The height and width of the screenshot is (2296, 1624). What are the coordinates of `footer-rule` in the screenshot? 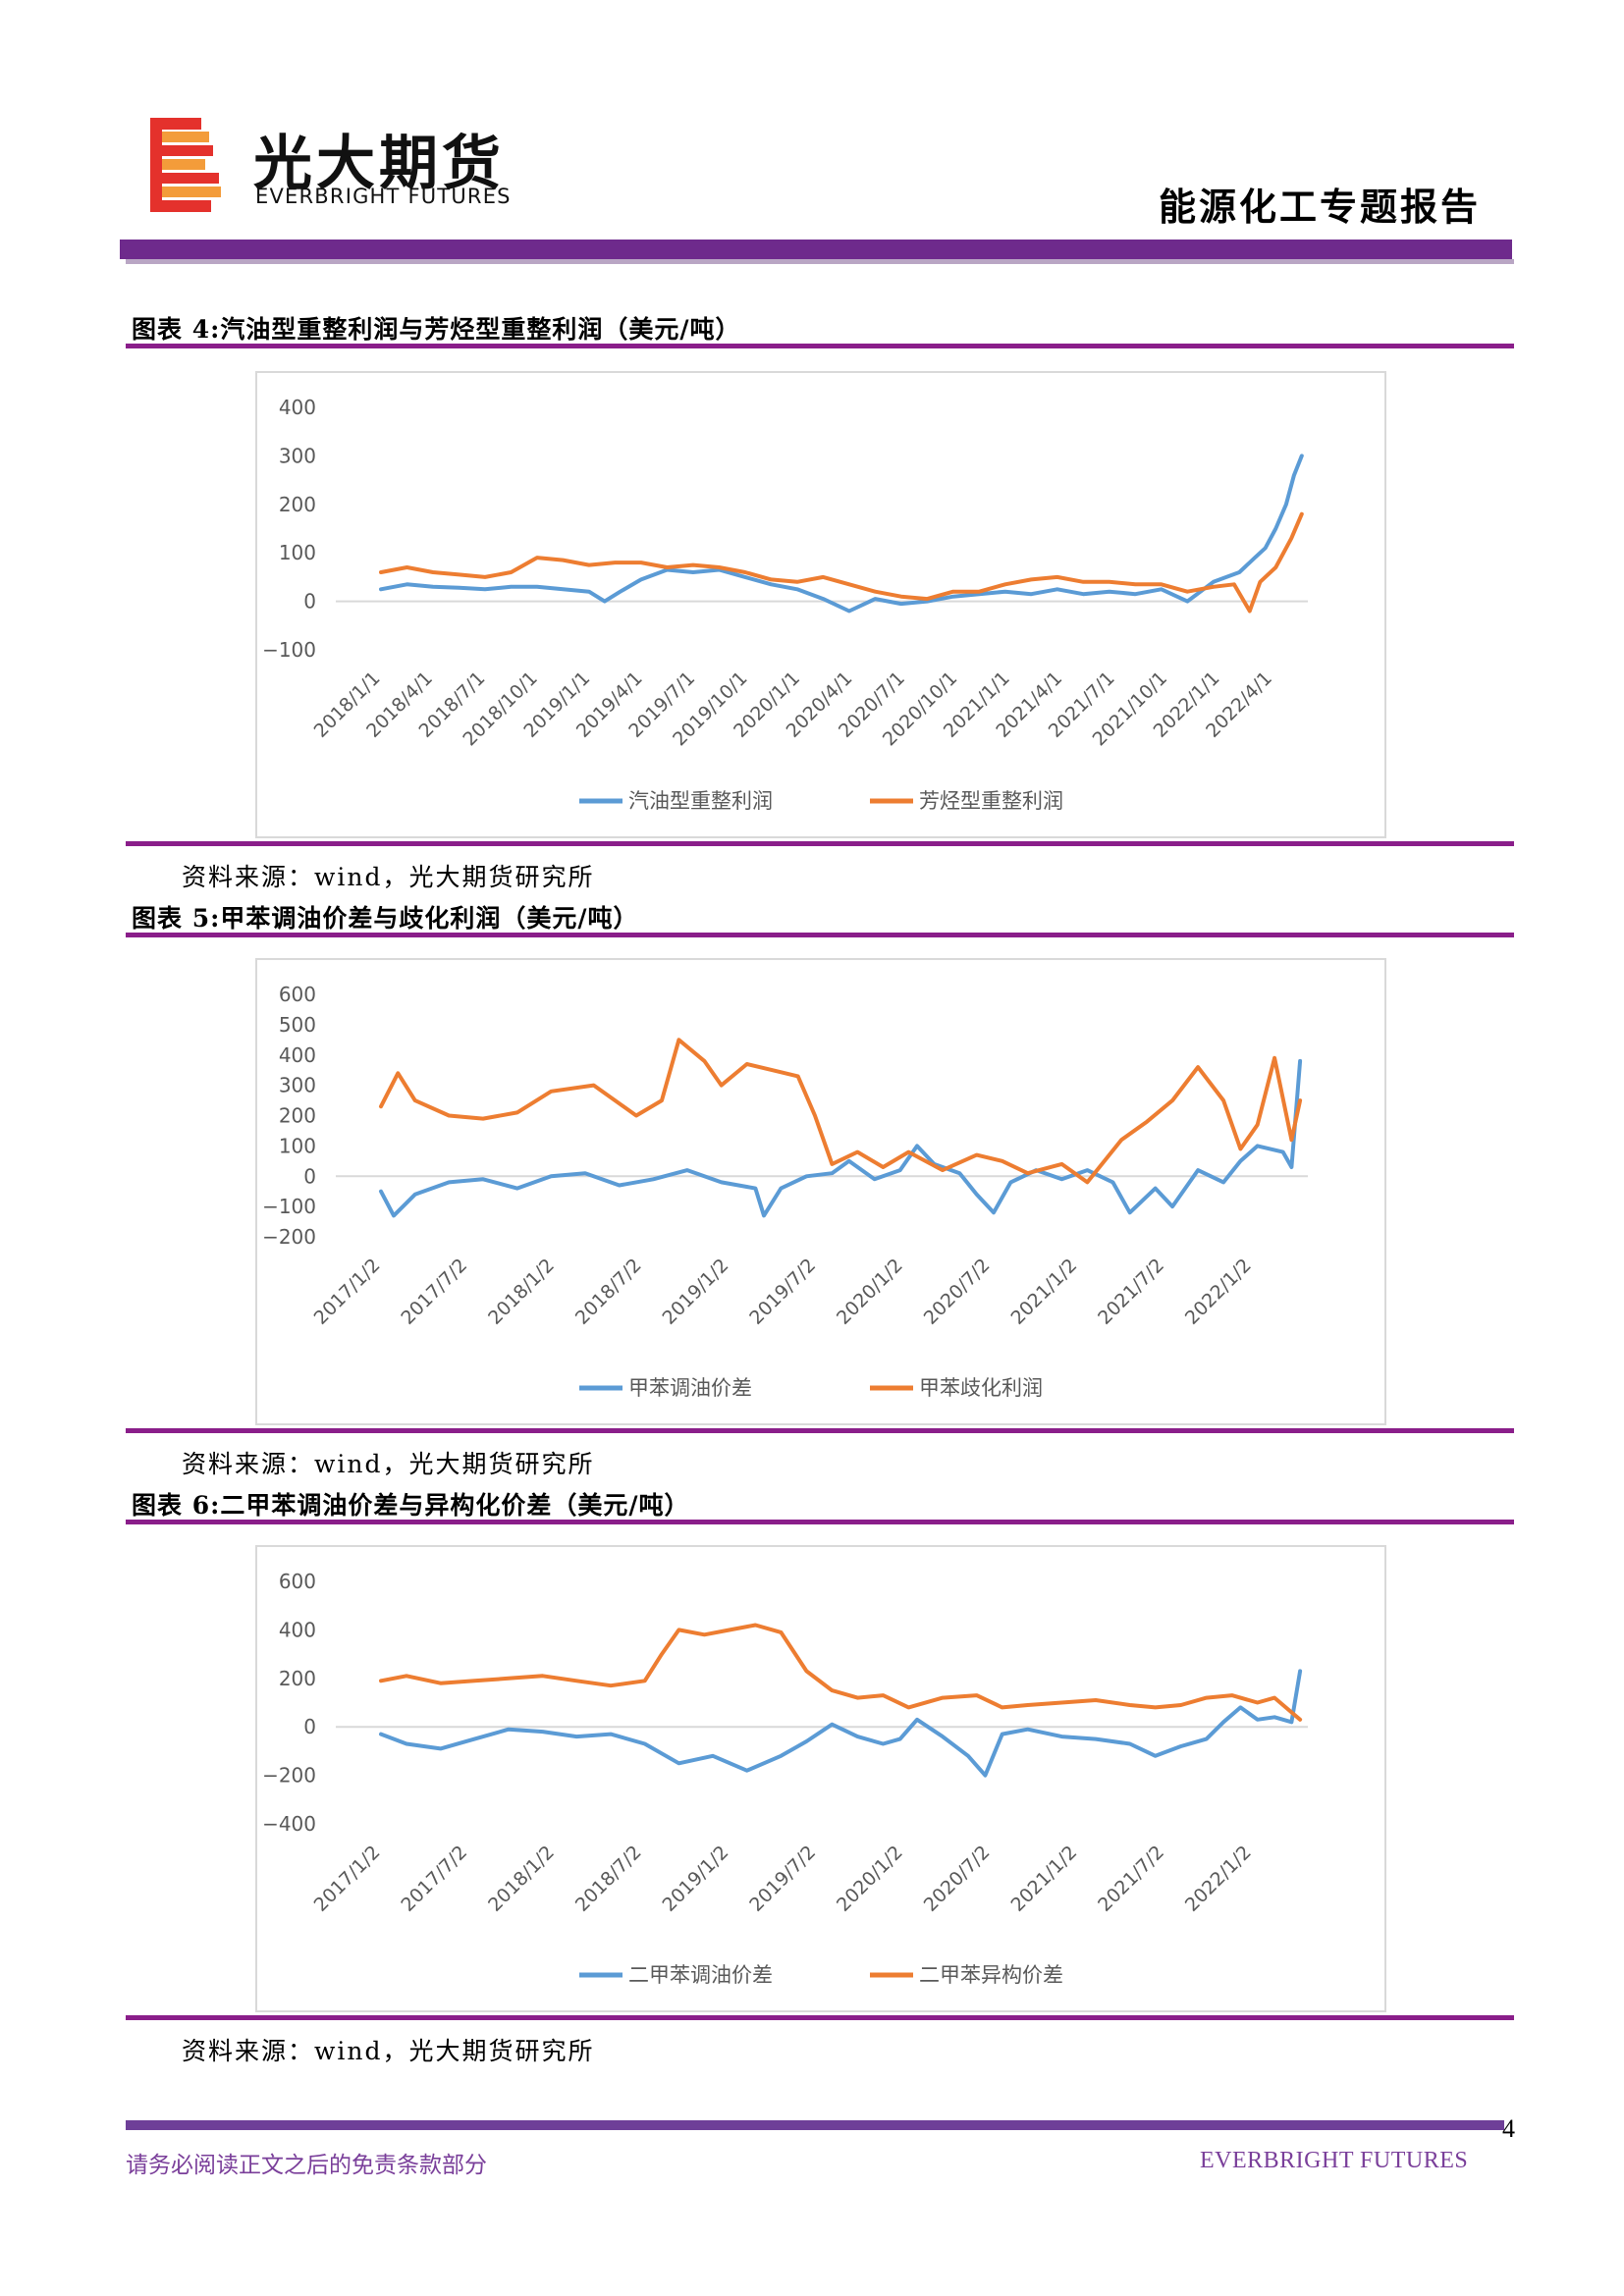 It's located at (815, 2125).